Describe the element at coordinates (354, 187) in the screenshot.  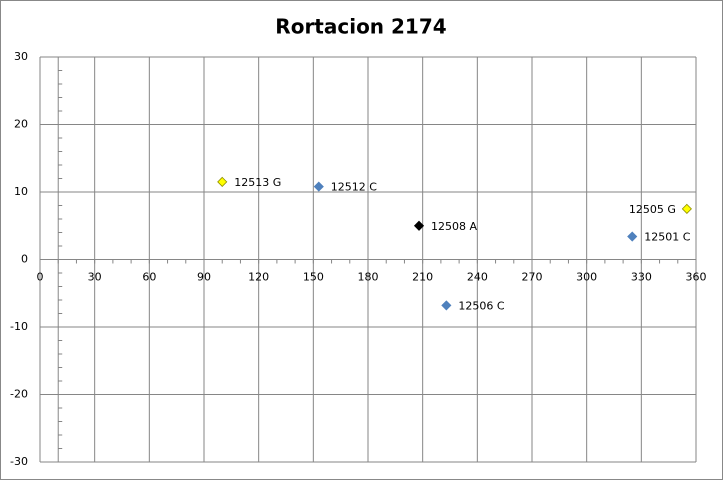
I see `point-label: 12512 C` at that location.